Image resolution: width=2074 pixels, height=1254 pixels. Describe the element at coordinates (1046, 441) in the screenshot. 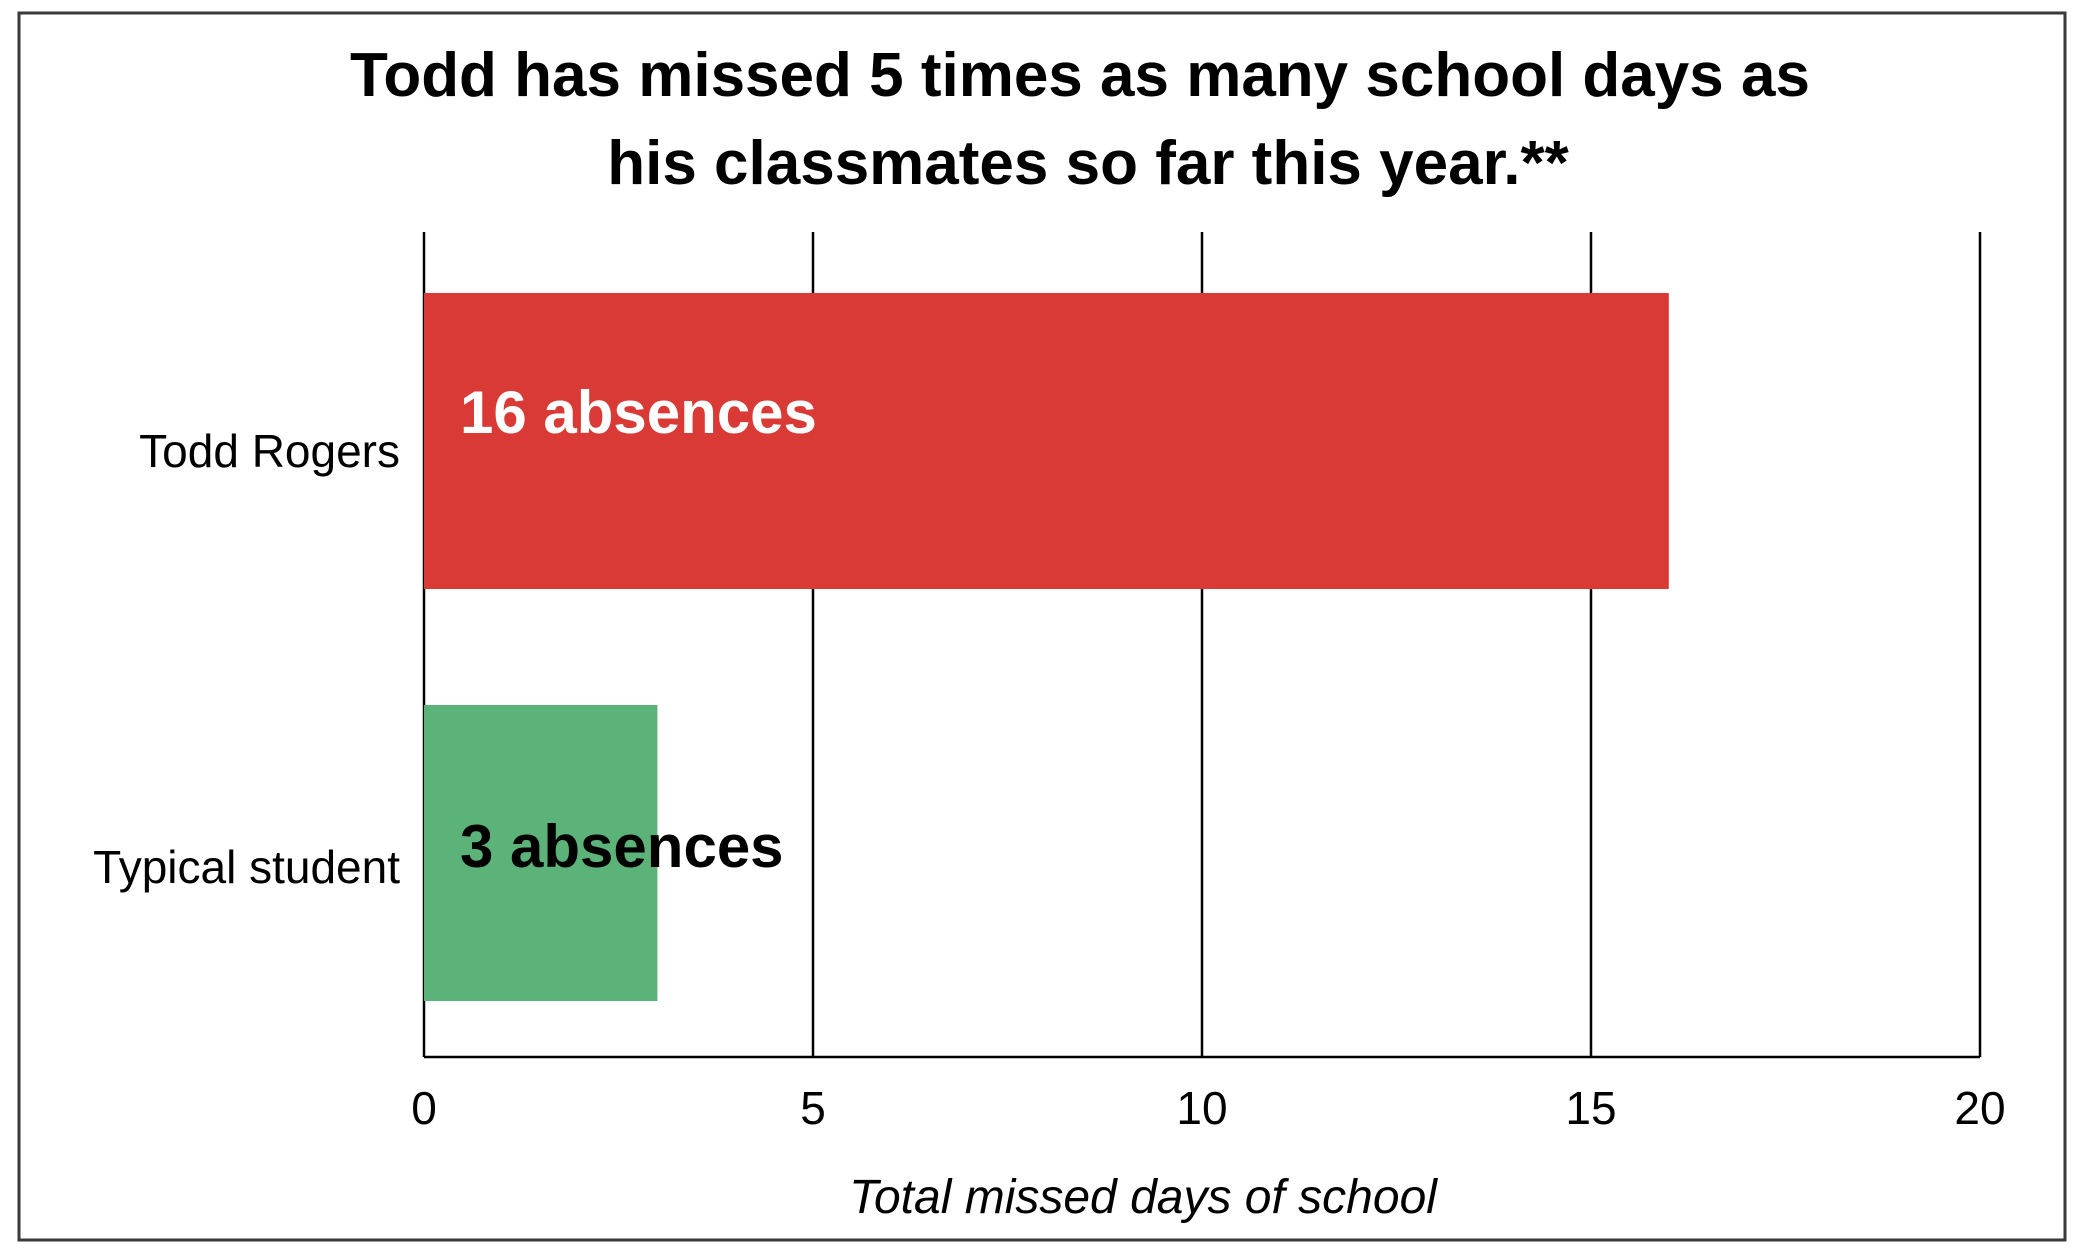

I see `bar-todd-rogers` at that location.